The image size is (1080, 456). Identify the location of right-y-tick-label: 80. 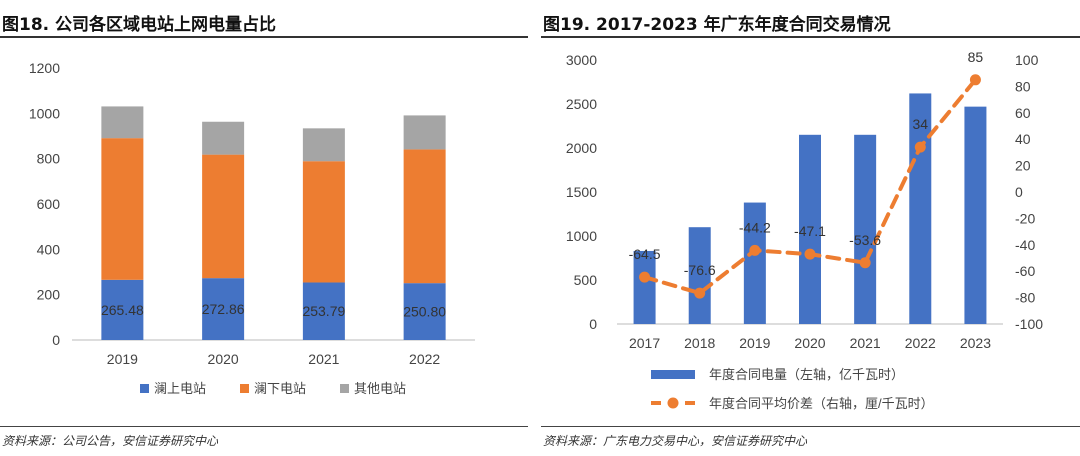
(1023, 86).